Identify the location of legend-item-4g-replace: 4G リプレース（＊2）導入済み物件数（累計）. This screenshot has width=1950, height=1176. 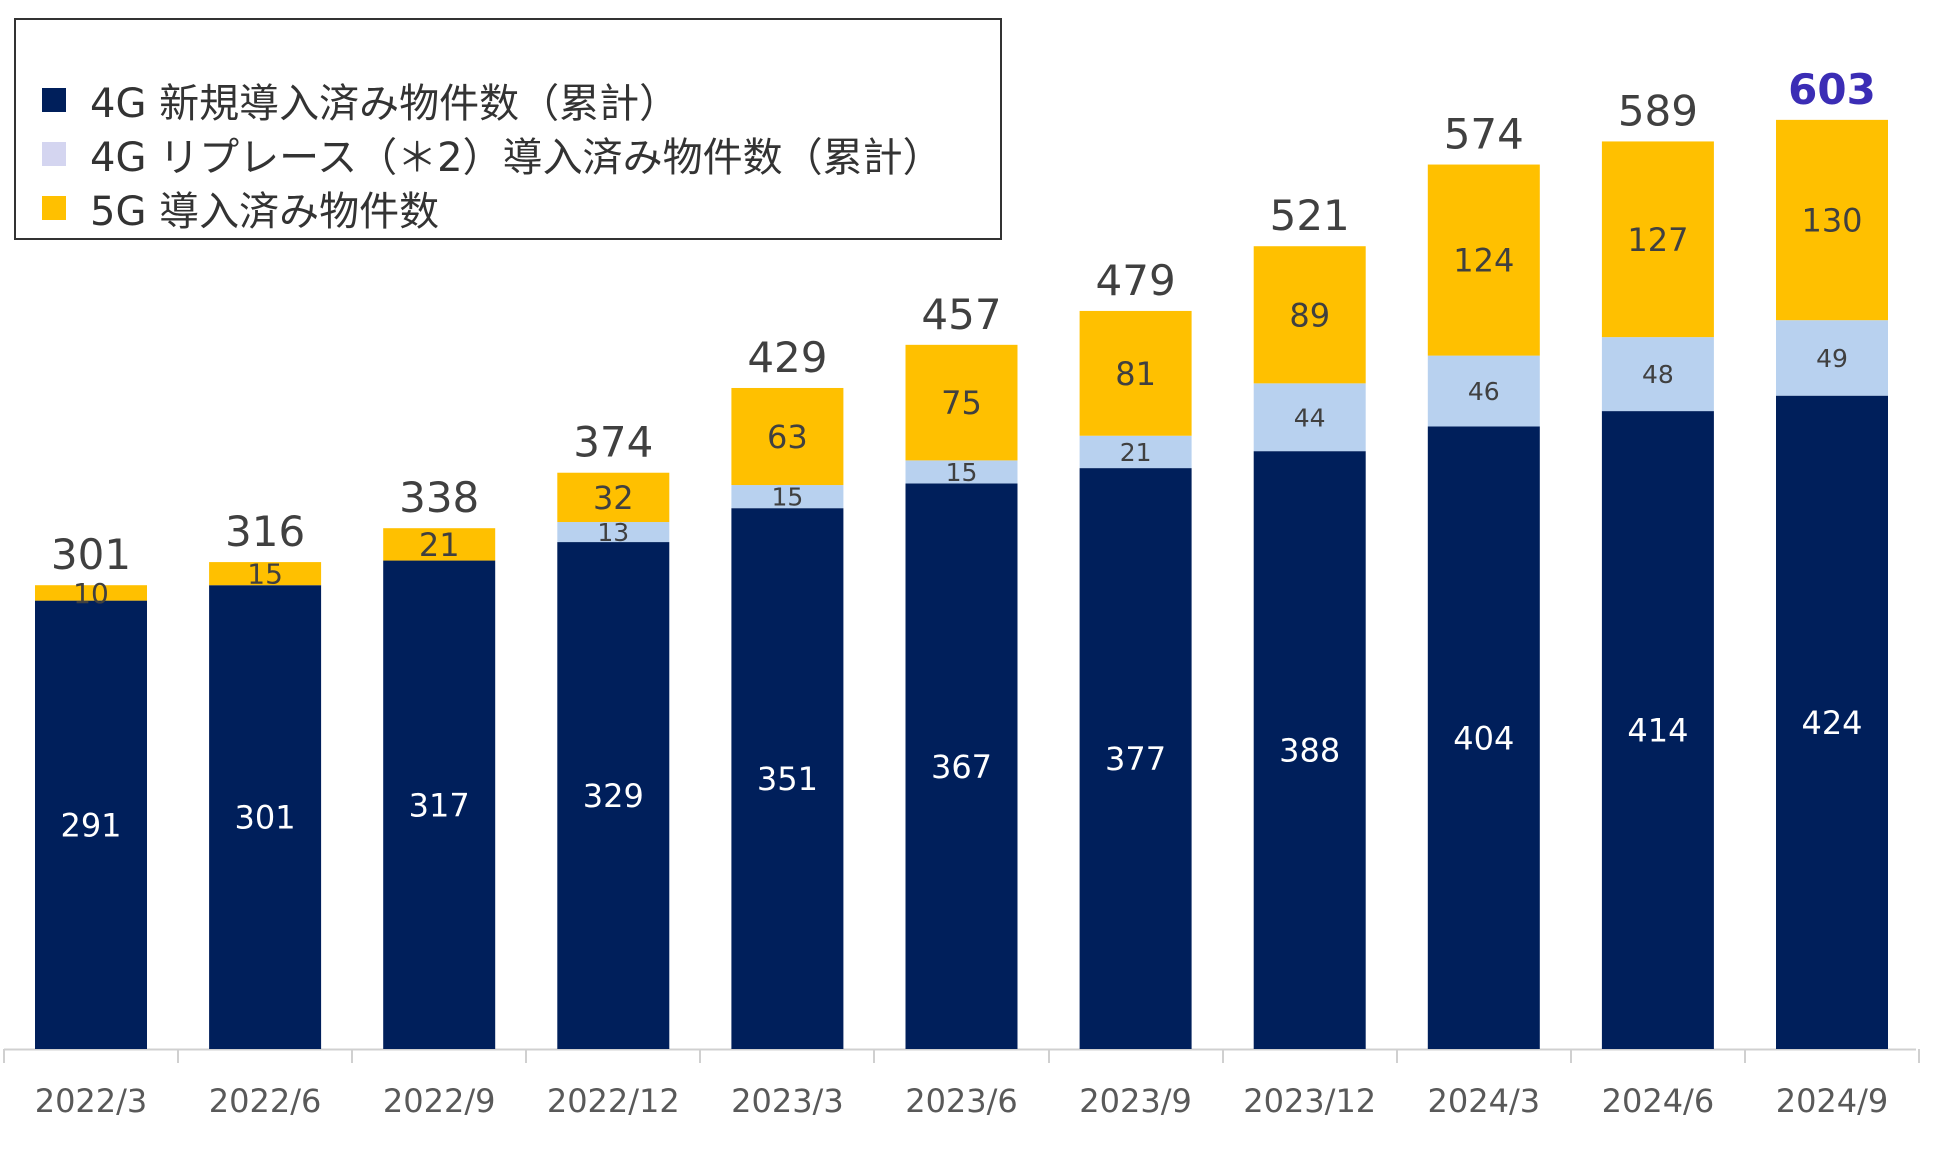
(492, 154).